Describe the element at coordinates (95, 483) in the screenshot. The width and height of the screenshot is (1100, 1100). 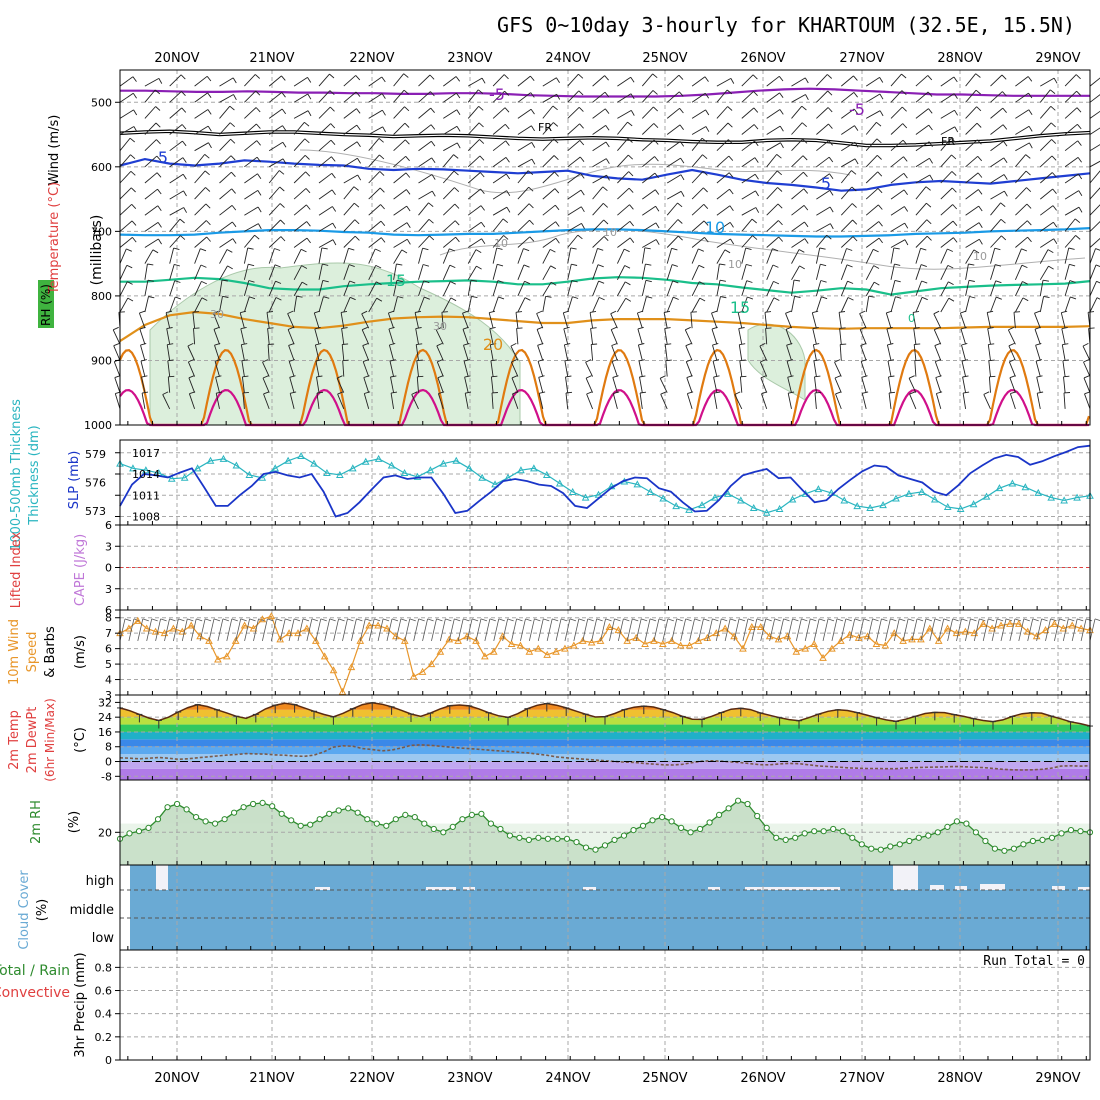
I see `thickness-tick-label: 576` at that location.